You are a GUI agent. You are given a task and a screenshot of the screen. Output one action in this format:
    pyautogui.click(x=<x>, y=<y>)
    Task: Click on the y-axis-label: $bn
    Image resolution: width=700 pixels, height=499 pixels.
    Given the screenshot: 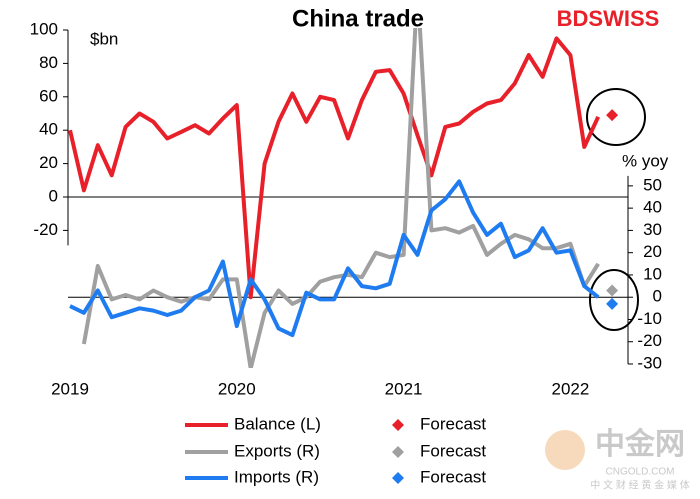 What is the action you would take?
    pyautogui.click(x=104, y=38)
    